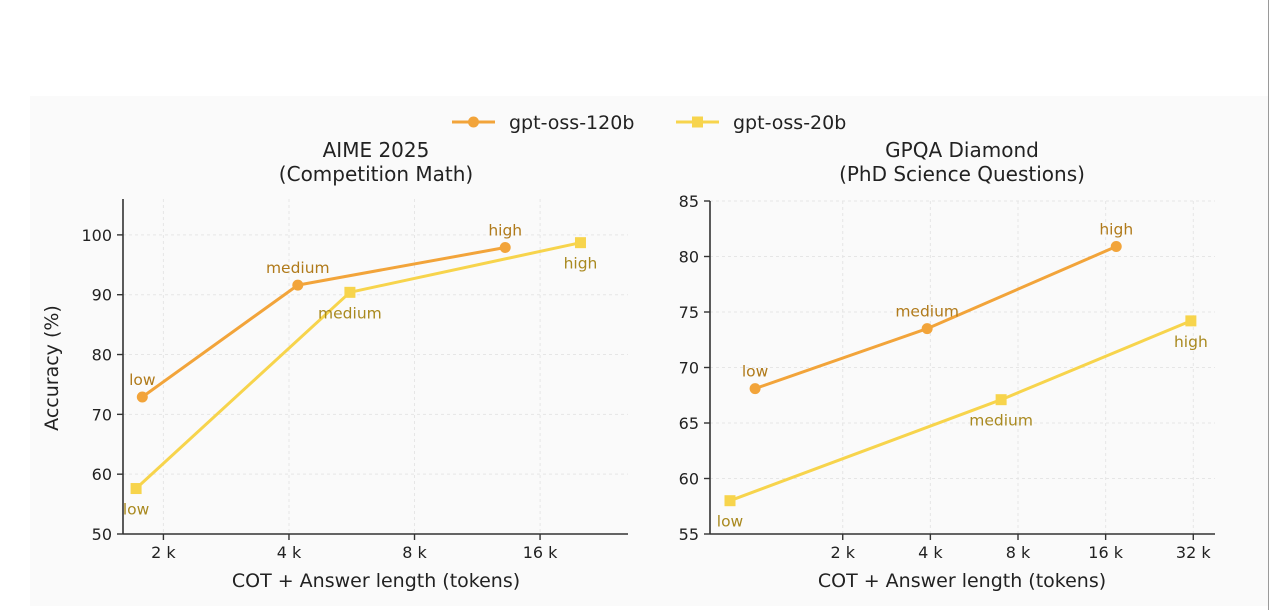 This screenshot has height=610, width=1273. What do you see at coordinates (414, 552) in the screenshot?
I see `aime-x-tick-label: 8 k` at bounding box center [414, 552].